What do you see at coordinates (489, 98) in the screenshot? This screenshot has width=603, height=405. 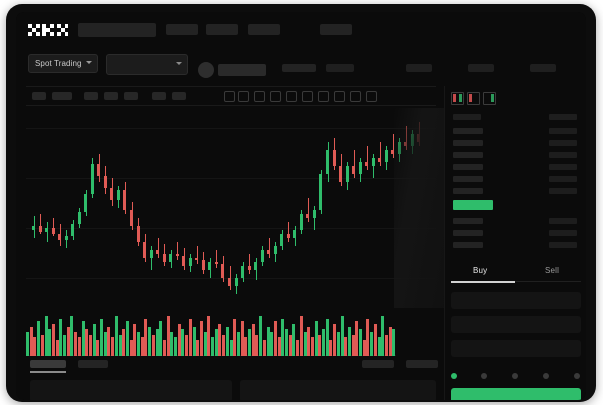 I see `orderbook-bids-icon` at bounding box center [489, 98].